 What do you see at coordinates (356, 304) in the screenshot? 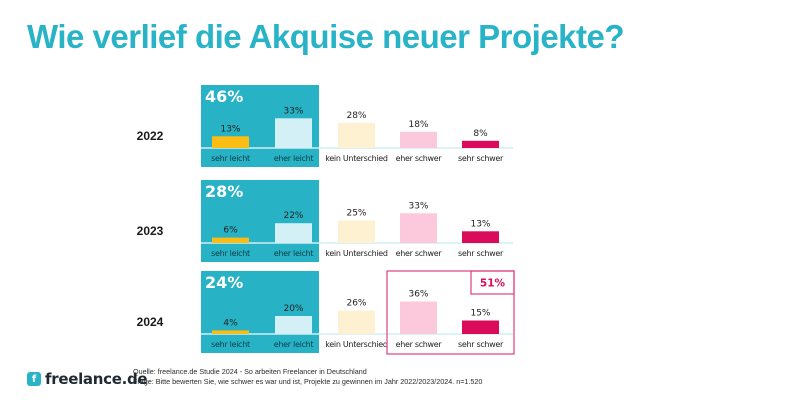
I see `data-label: 26%` at bounding box center [356, 304].